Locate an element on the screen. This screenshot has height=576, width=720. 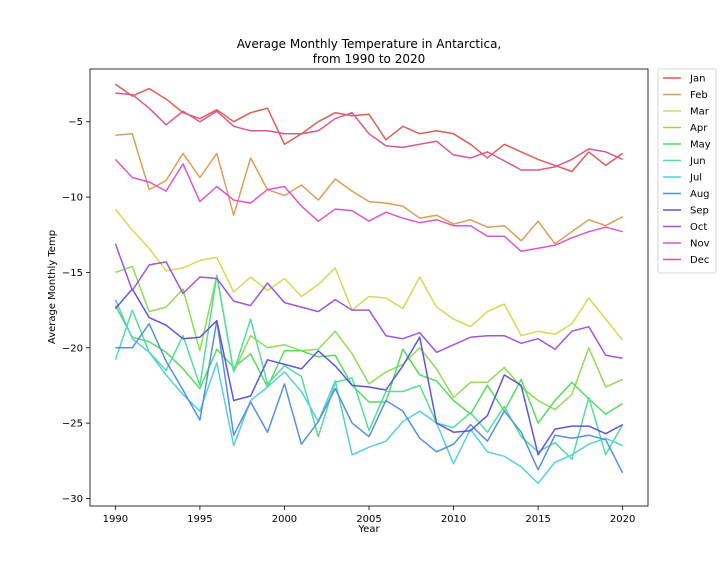
y-tick-label: −25 is located at coordinates (72, 424).